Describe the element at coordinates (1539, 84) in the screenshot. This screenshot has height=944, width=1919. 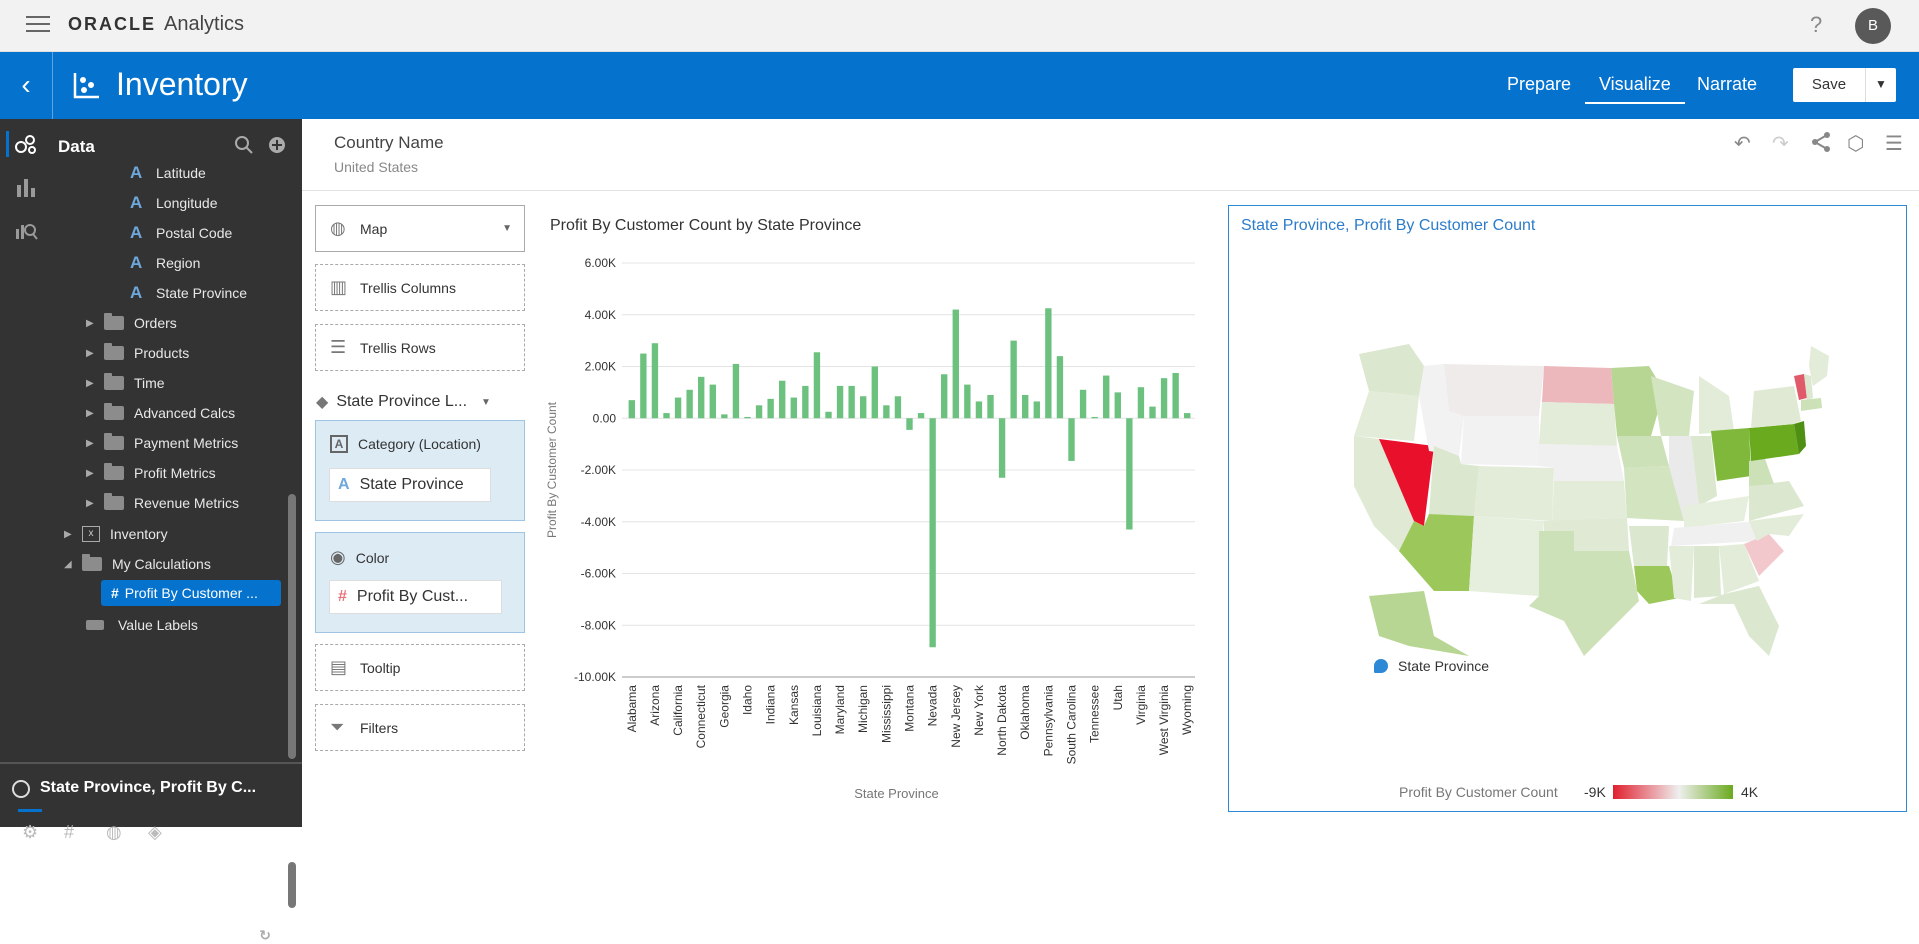
I see `tab-prepare: Prepare` at that location.